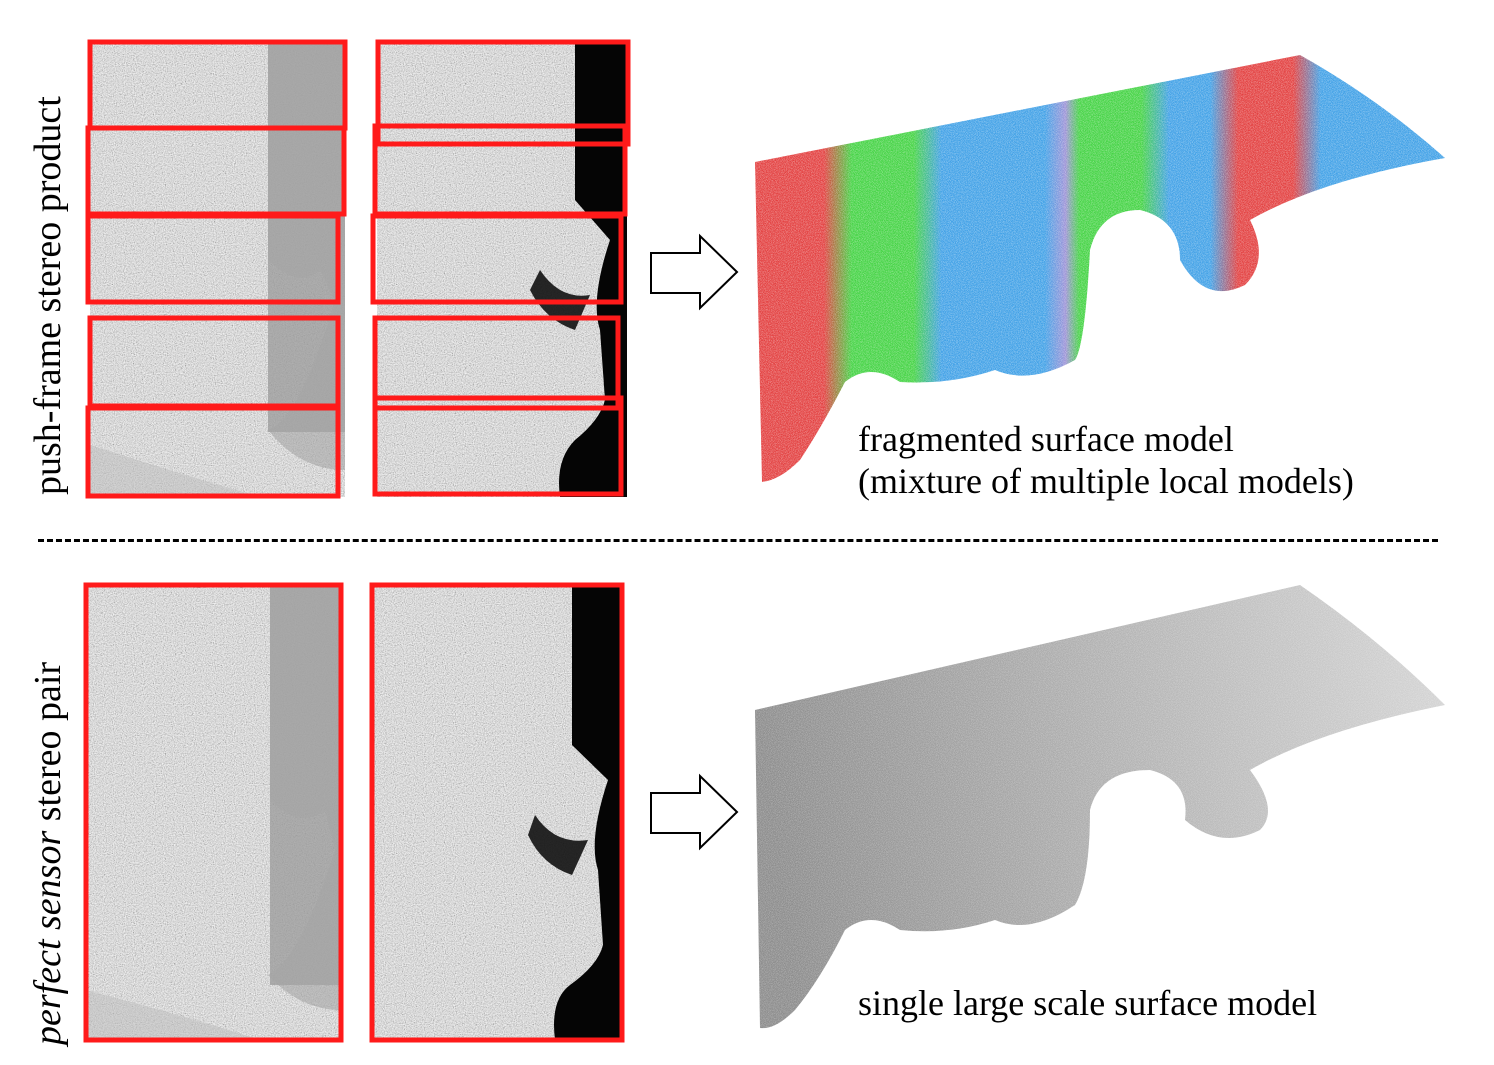 The image size is (1494, 1065). Describe the element at coordinates (216, 269) in the screenshot. I see `top-left-satellite-image` at that location.